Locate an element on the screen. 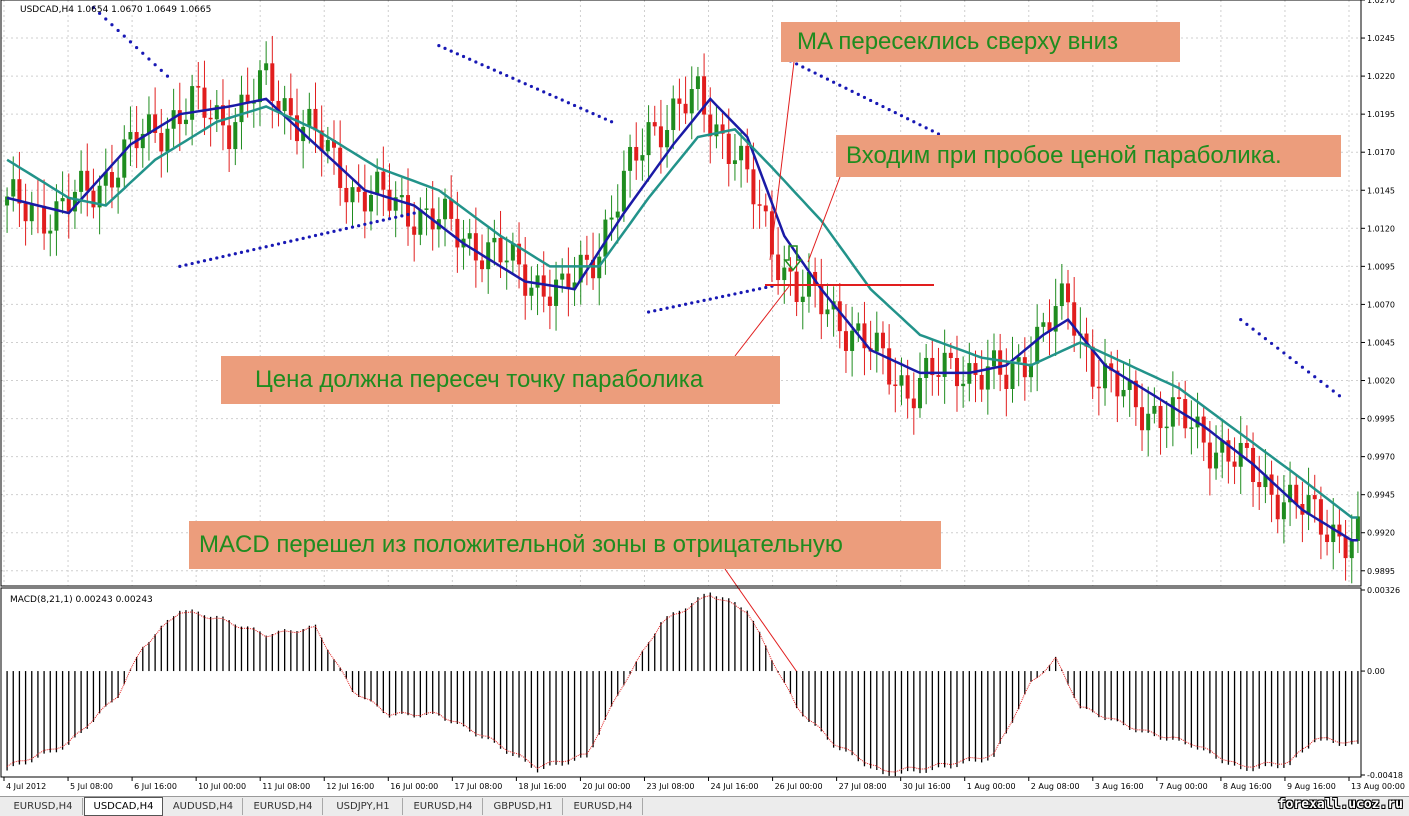 Image resolution: width=1409 pixels, height=816 pixels. macd-tick-label: 0.00326 is located at coordinates (1383, 590).